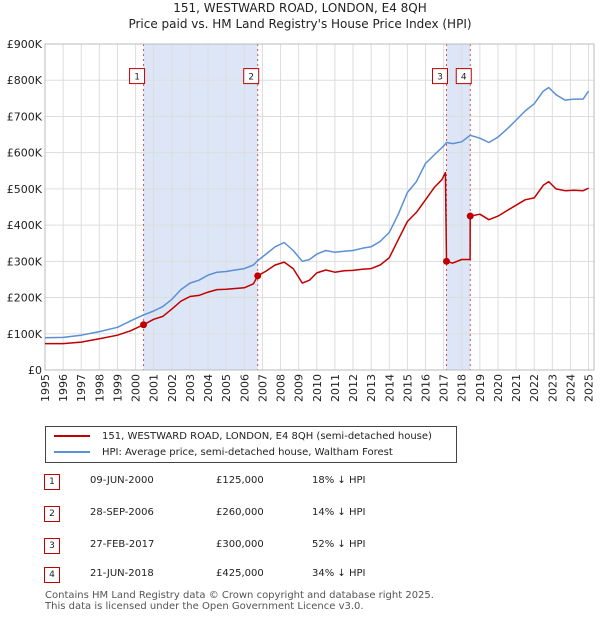 This screenshot has width=600, height=620. I want to click on y-tick-label: £0, so click(35, 370).